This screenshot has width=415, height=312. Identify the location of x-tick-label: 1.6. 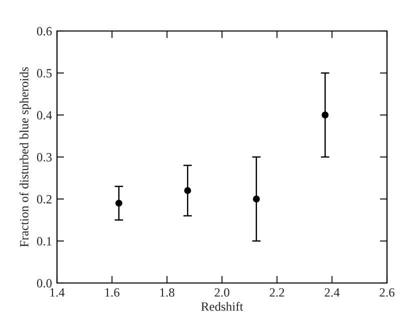
(112, 292).